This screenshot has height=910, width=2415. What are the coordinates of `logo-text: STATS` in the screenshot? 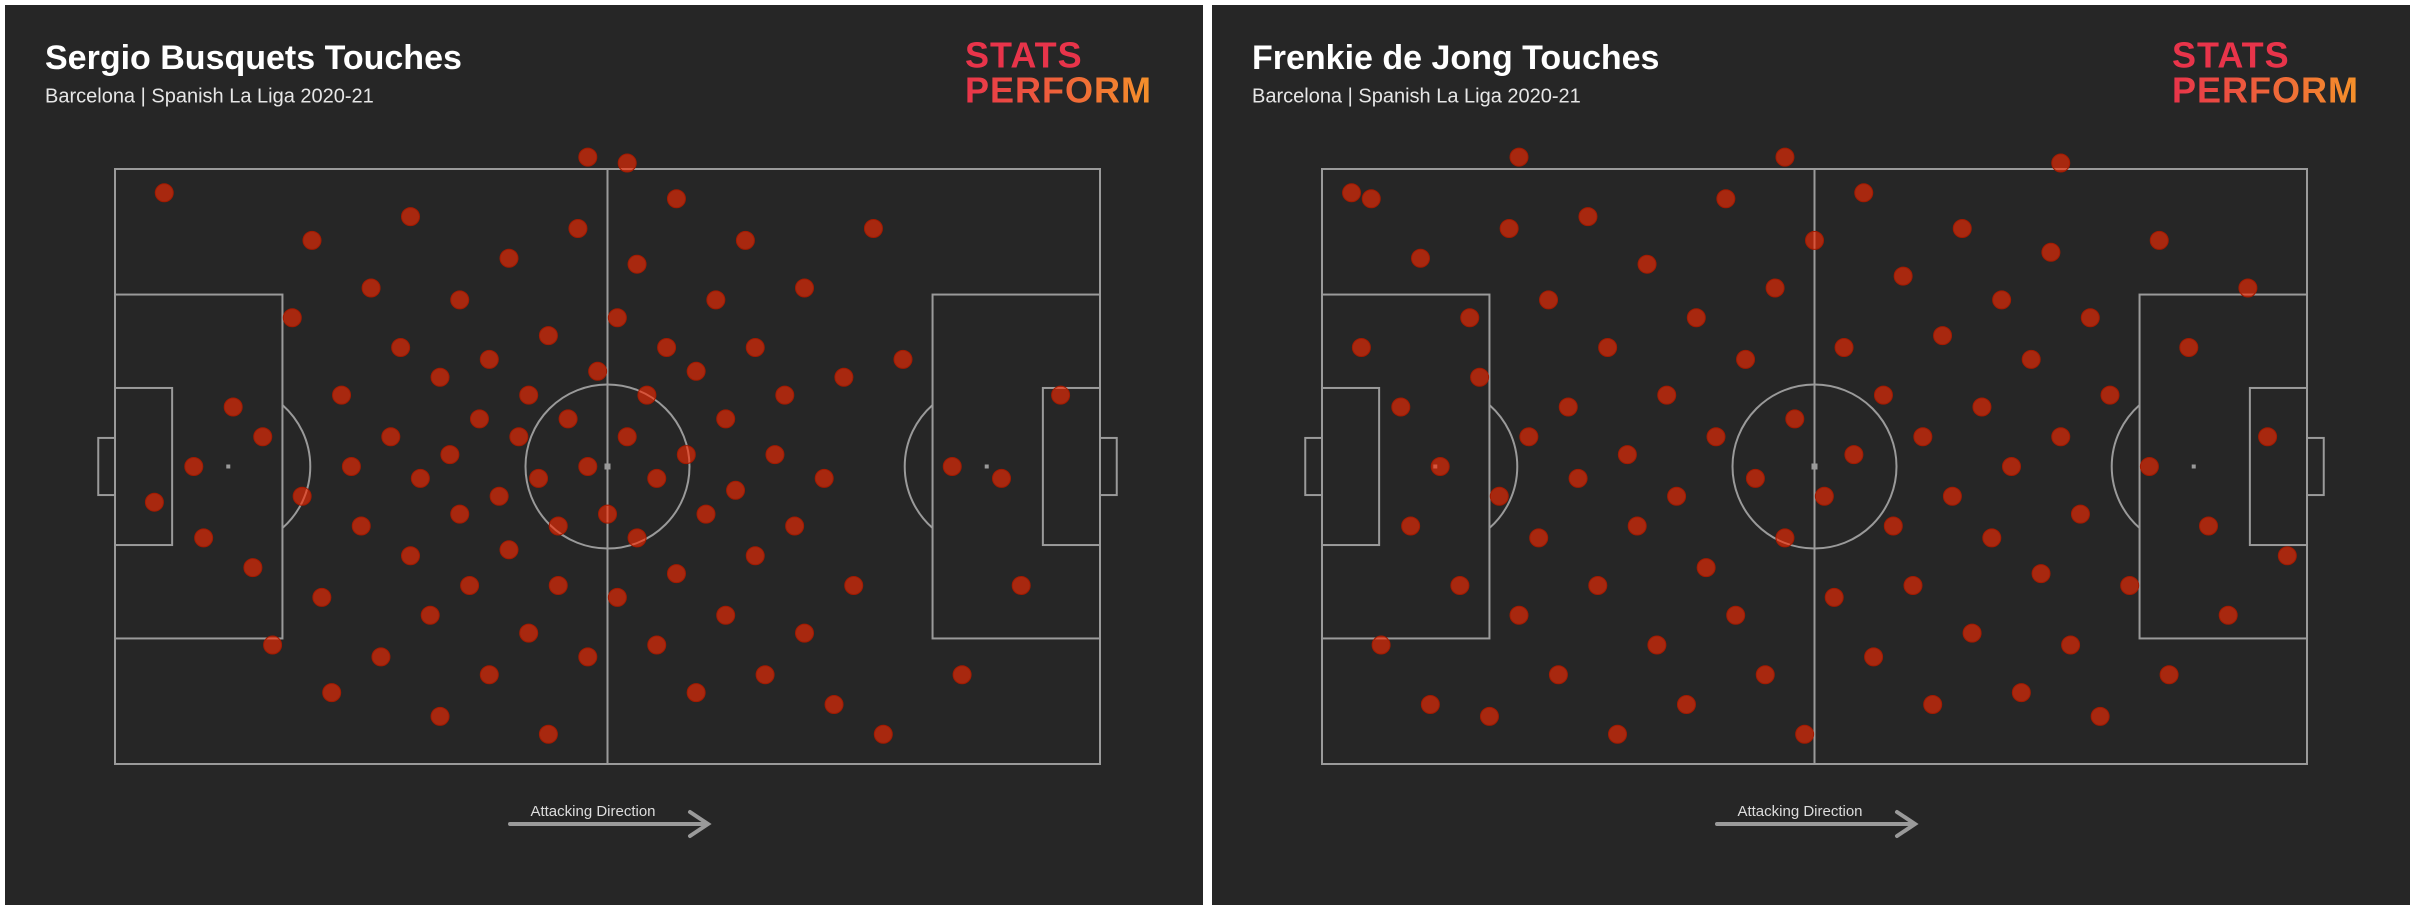 It's located at (2231, 55).